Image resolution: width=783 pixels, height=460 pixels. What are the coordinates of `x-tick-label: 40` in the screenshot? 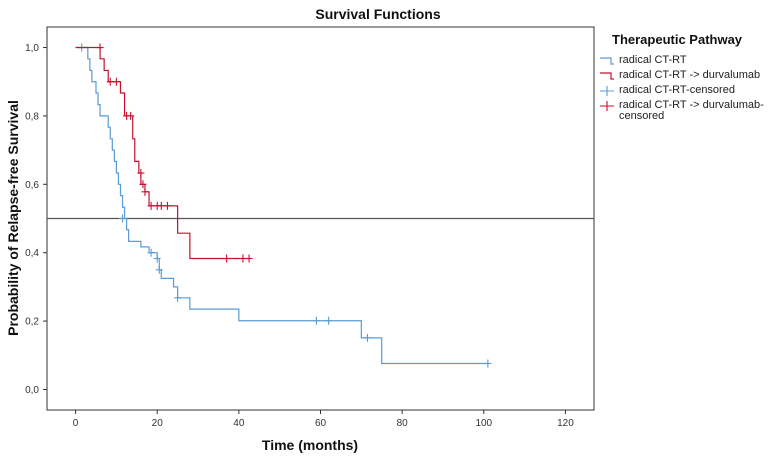 It's located at (239, 423).